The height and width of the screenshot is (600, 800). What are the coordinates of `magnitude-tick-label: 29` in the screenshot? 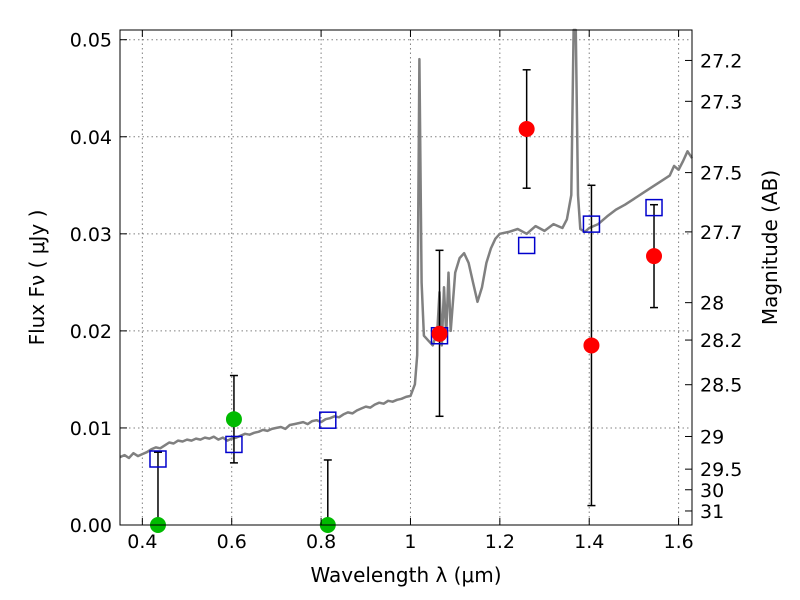 It's located at (712, 437).